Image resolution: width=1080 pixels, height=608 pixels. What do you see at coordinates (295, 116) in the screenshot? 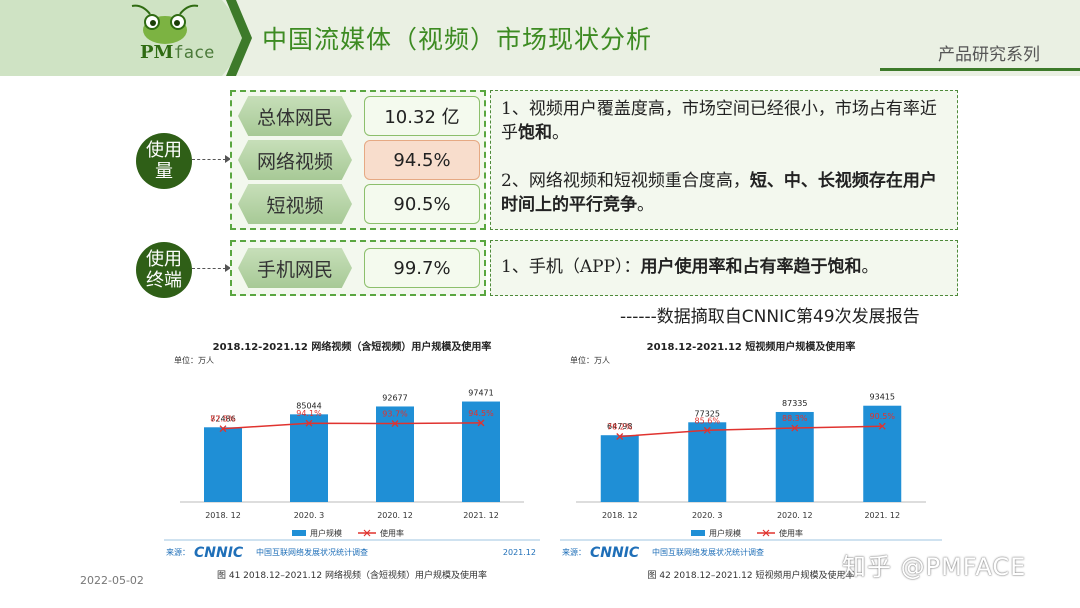
I see `usage-label-total: 总体网民` at bounding box center [295, 116].